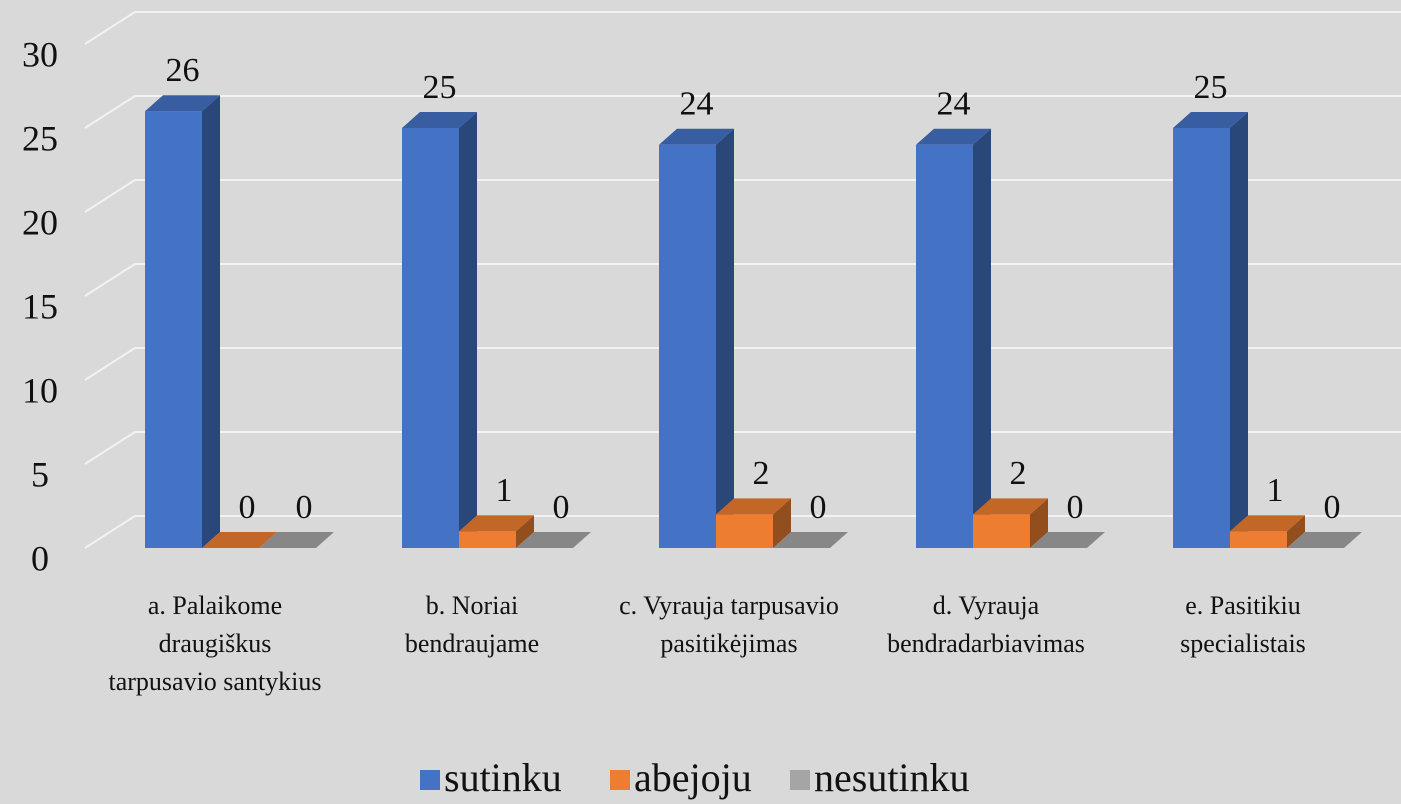 This screenshot has height=804, width=1401. Describe the element at coordinates (40, 474) in the screenshot. I see `y-tick-label: 5` at that location.